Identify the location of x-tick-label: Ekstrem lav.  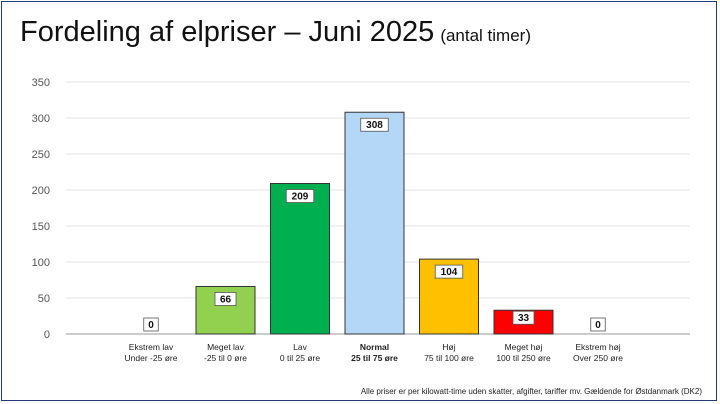
(151, 347).